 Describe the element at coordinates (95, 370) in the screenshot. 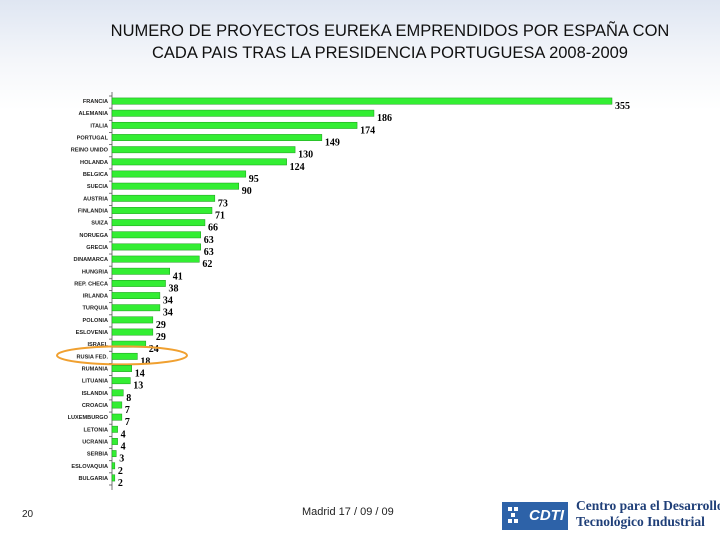

I see `category-label: RUMANIA` at that location.